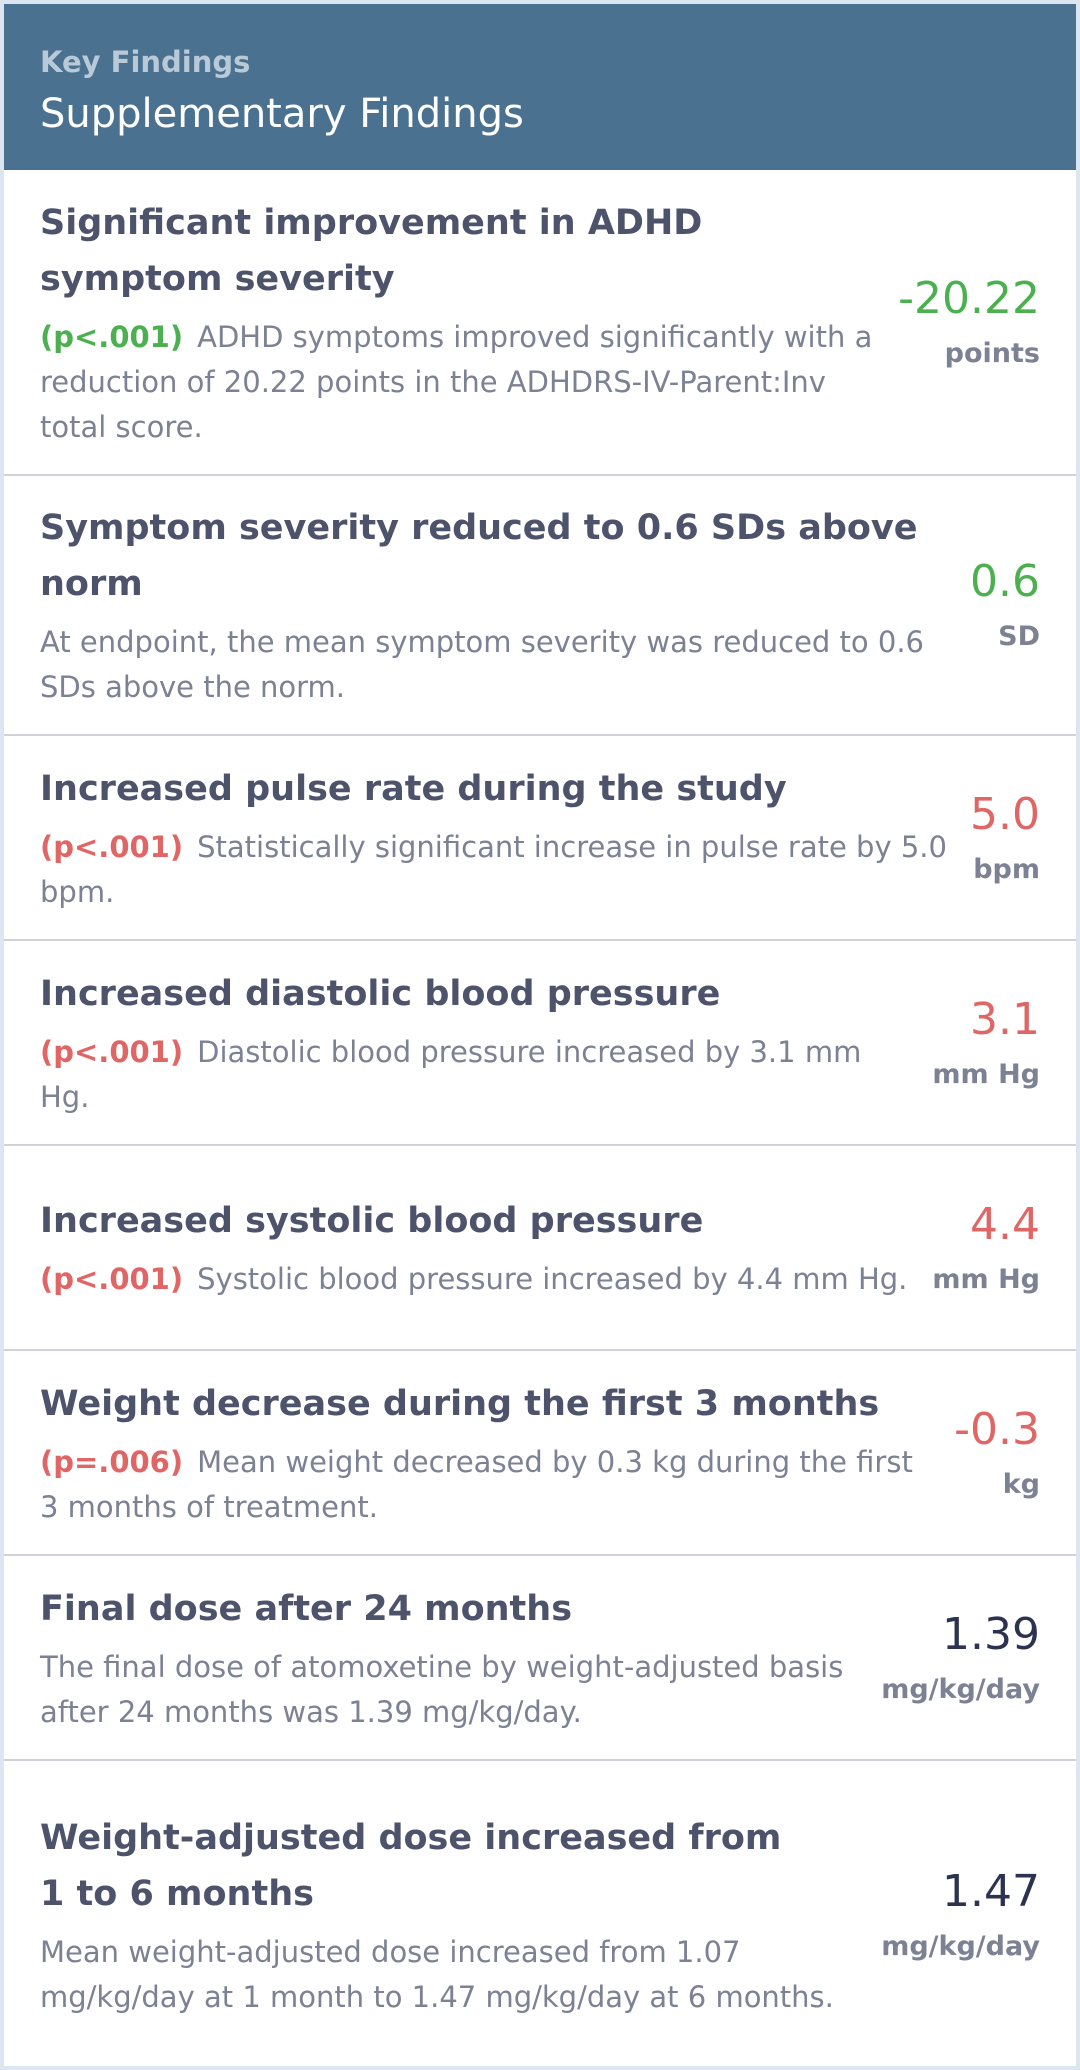  What do you see at coordinates (380, 993) in the screenshot?
I see `finding-label: Increased diastolic blood pressure` at bounding box center [380, 993].